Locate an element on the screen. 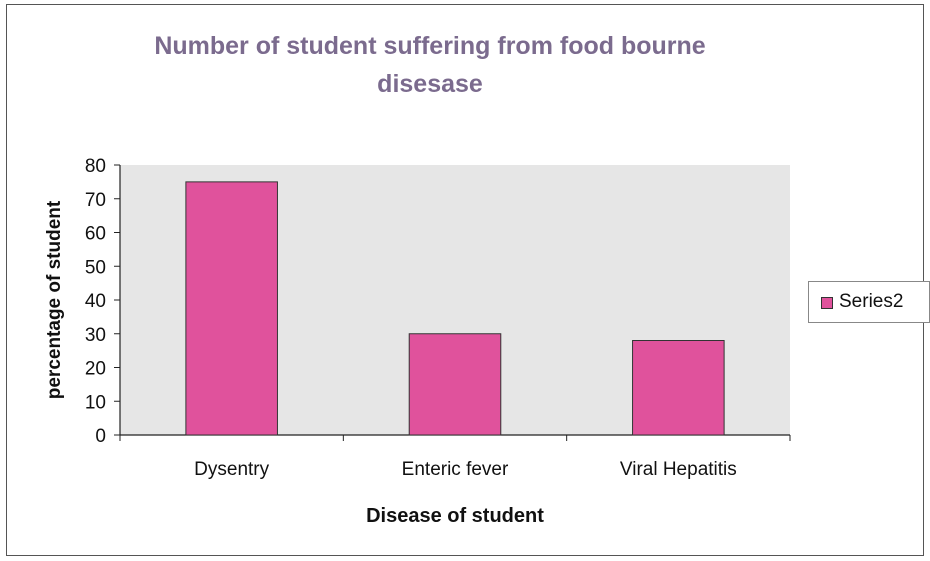 The height and width of the screenshot is (561, 930). y-tick-label: 0 is located at coordinates (100, 436).